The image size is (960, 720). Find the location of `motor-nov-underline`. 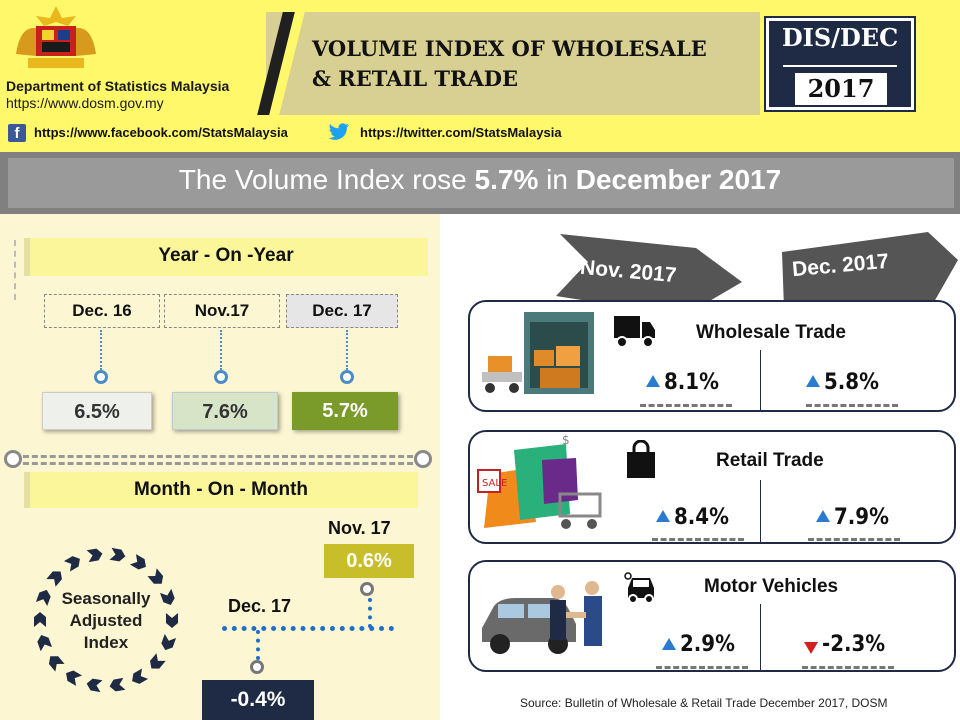

motor-nov-underline is located at coordinates (702, 668).